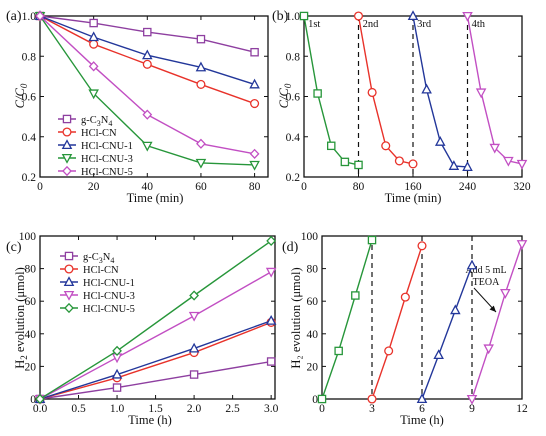 This screenshot has height=436, width=546. Describe the element at coordinates (479, 24) in the screenshot. I see `panel-b-cycle-label: 4th` at that location.